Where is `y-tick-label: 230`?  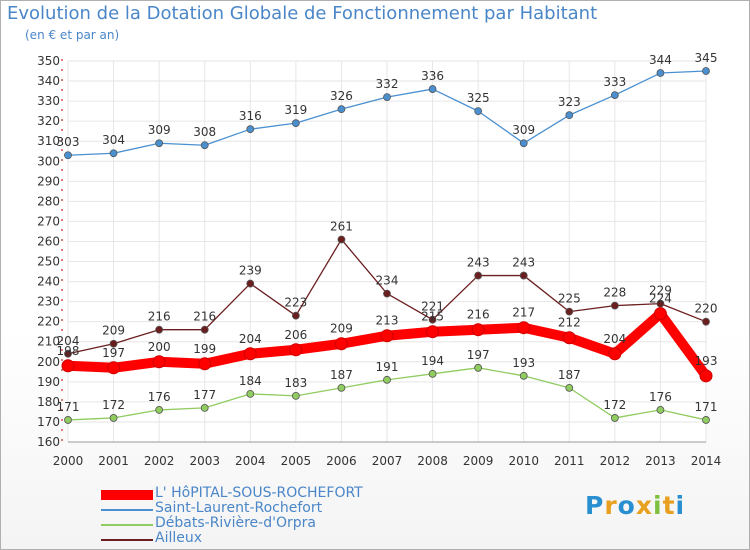 y-tick-label: 230 is located at coordinates (48, 302).